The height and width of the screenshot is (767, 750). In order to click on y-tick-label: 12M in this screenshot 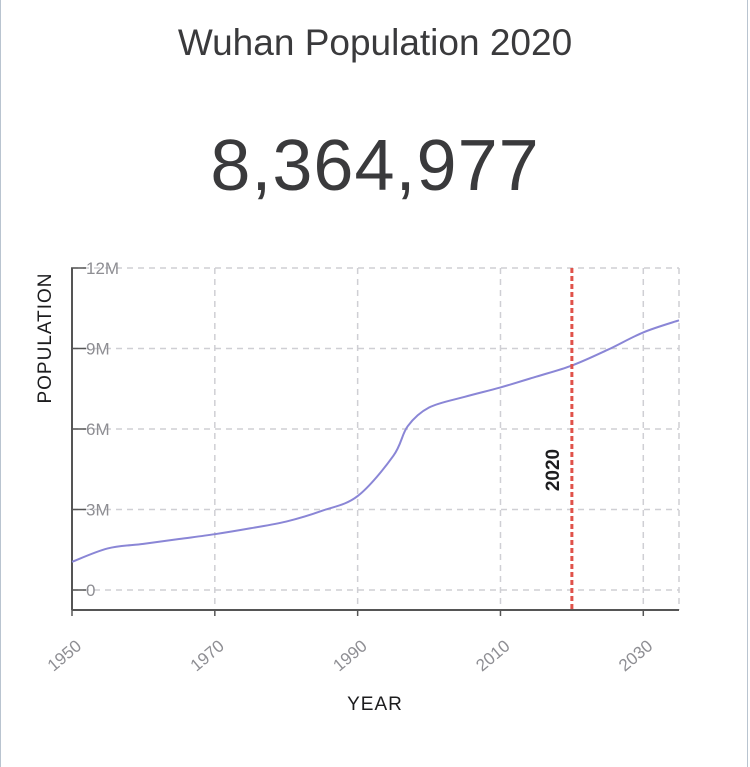, I will do `click(102, 268)`.